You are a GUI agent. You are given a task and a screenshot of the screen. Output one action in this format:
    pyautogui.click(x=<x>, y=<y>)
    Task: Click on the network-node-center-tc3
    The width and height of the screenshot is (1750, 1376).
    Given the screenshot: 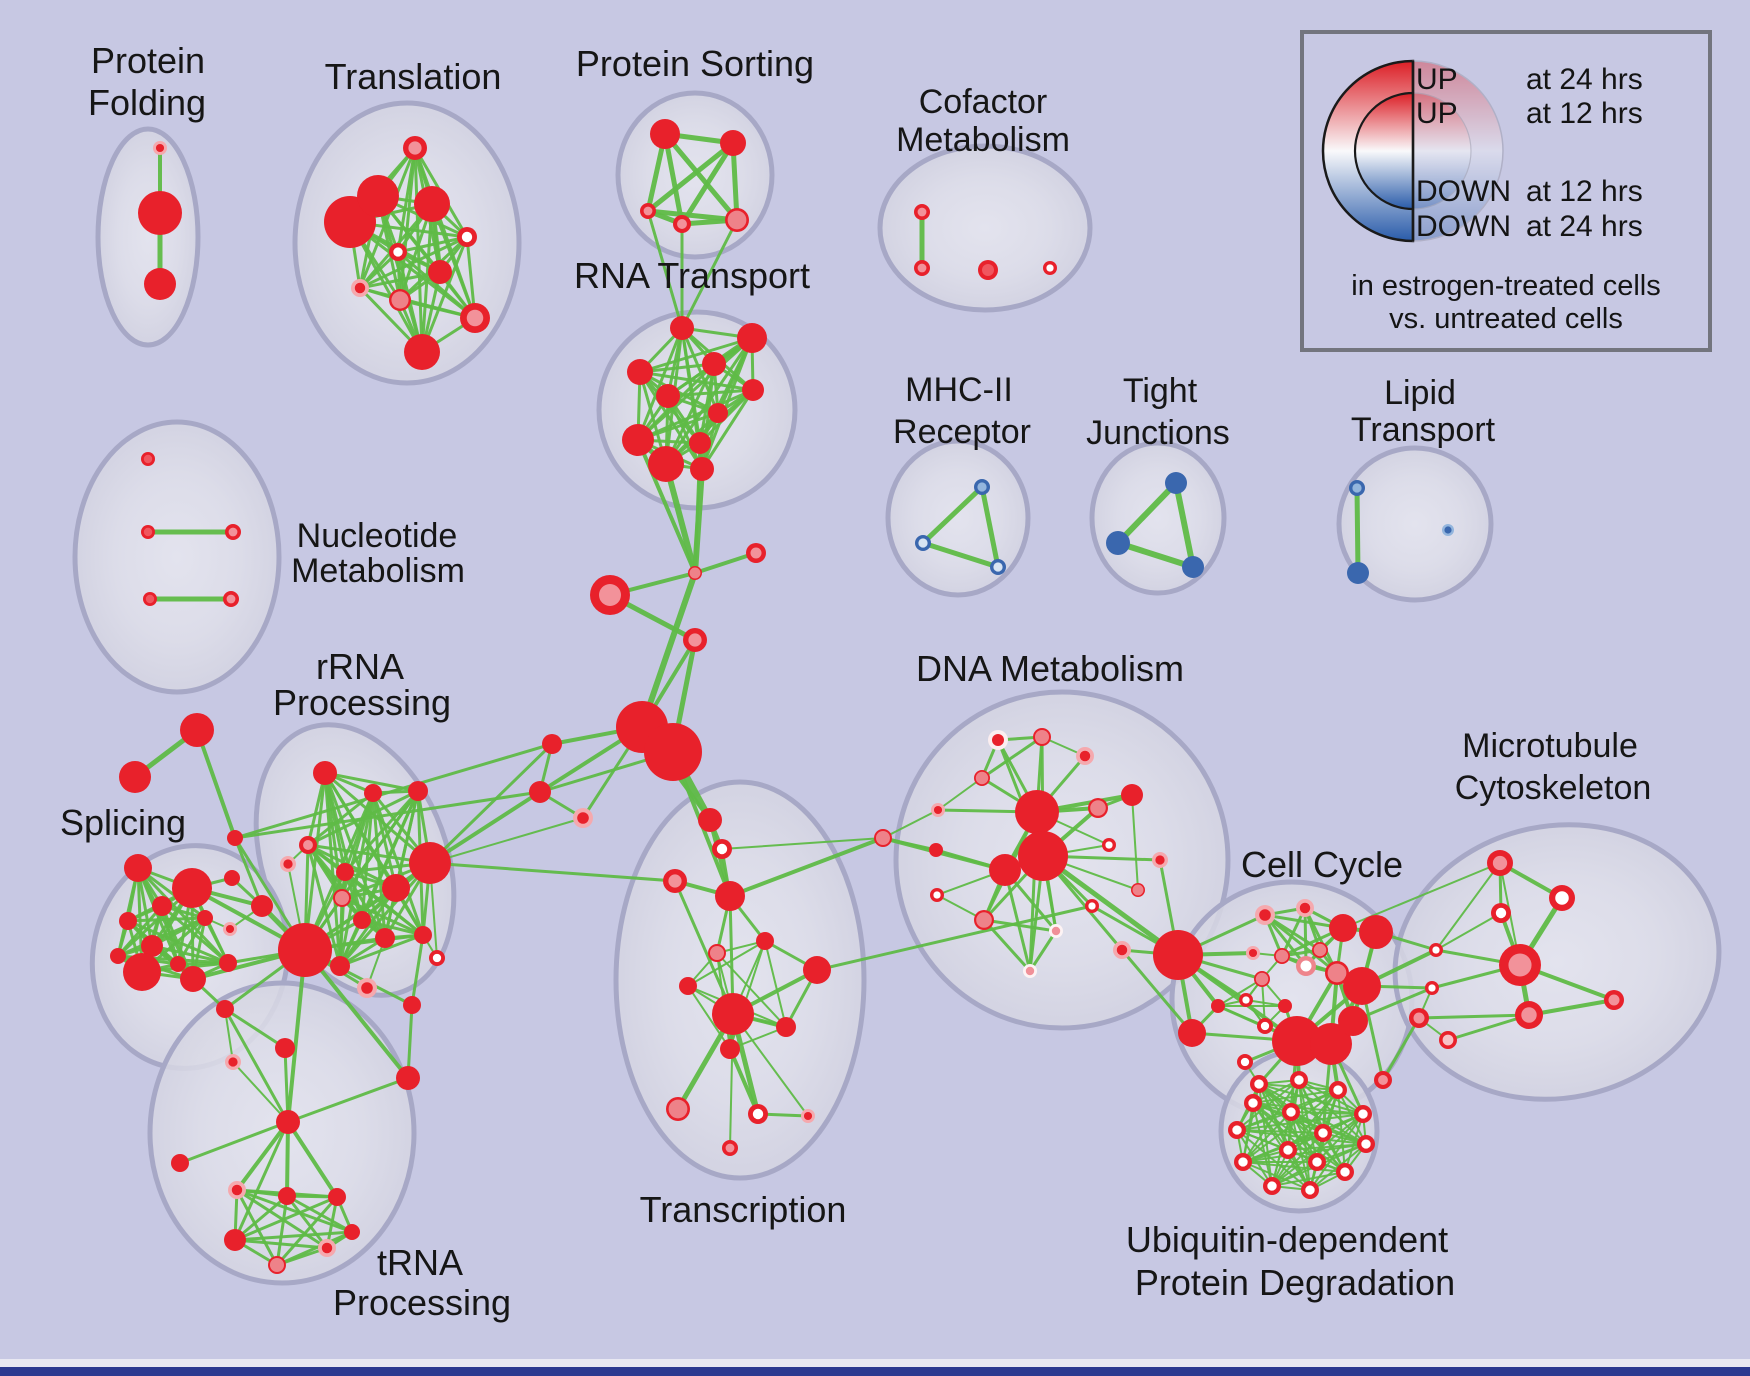 What is the action you would take?
    pyautogui.click(x=675, y=881)
    